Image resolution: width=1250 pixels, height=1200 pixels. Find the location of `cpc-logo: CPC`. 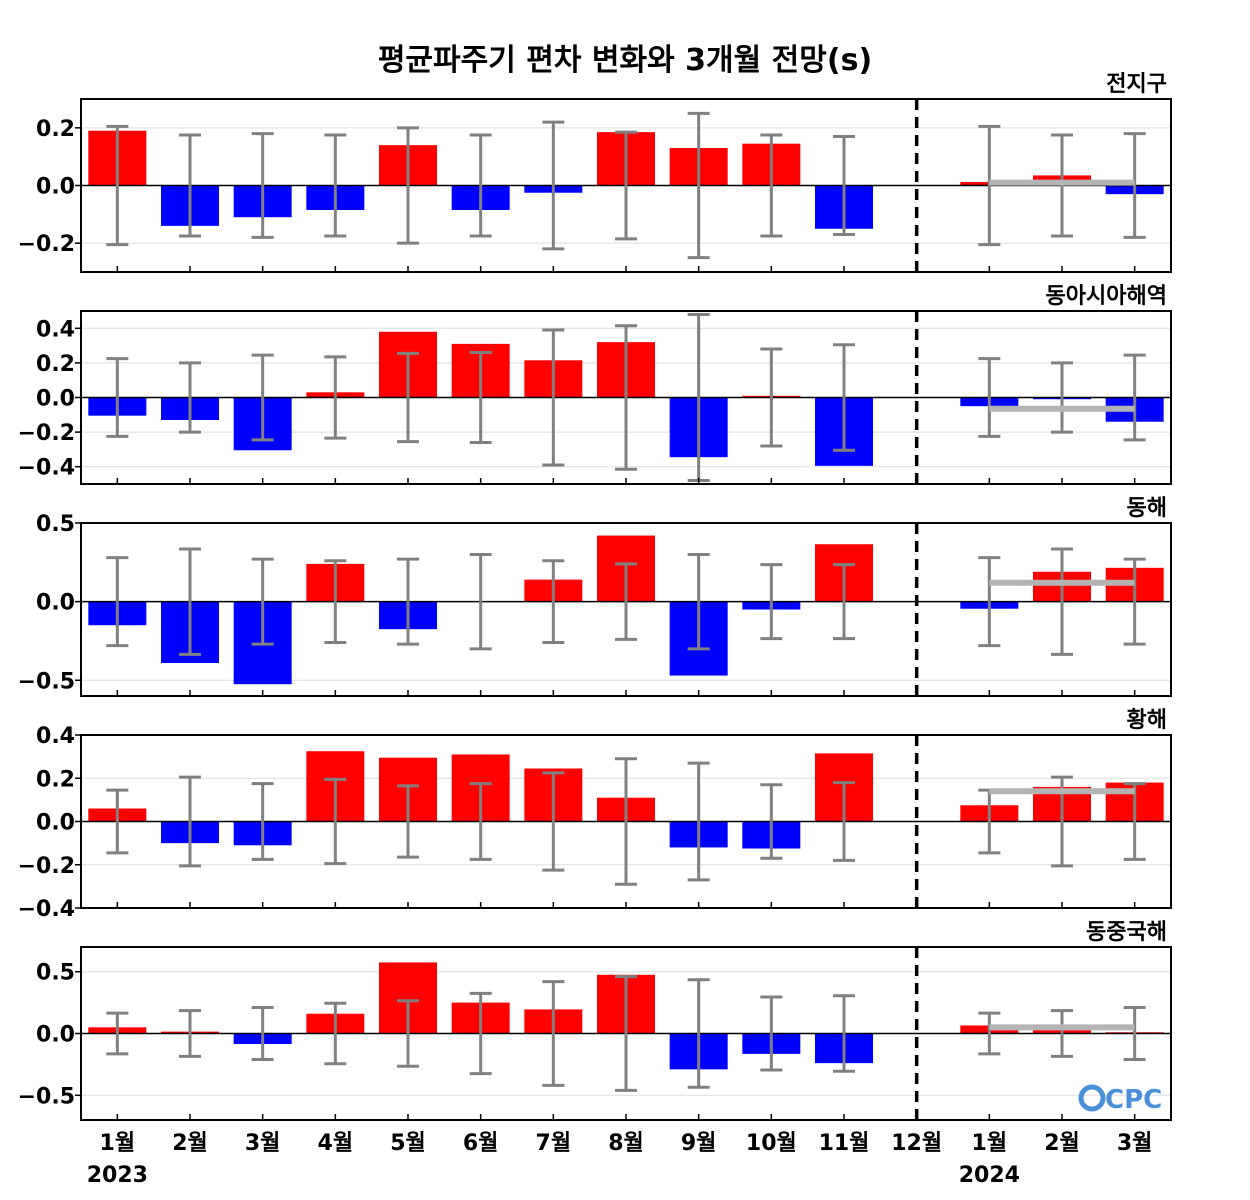

cpc-logo: CPC is located at coordinates (1120, 1099).